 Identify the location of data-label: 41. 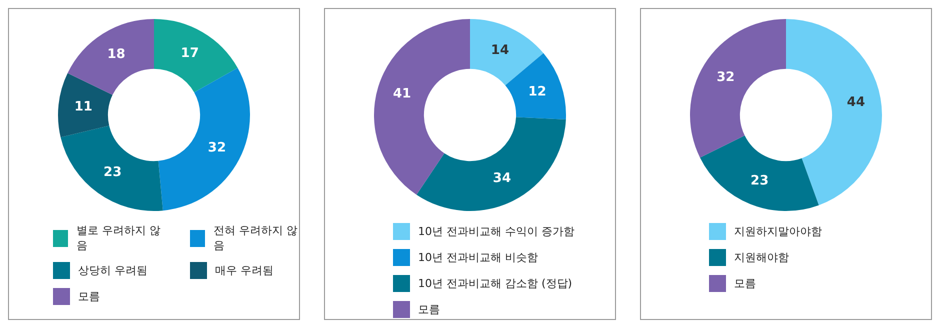
(402, 94).